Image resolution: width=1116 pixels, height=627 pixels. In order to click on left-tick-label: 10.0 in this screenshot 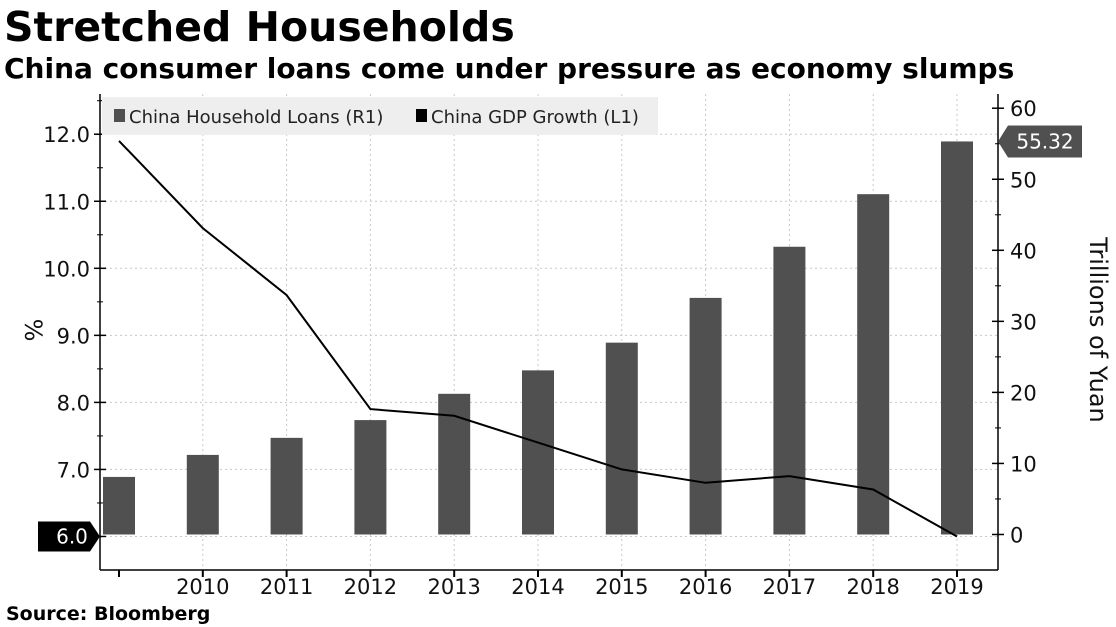, I will do `click(66, 269)`.